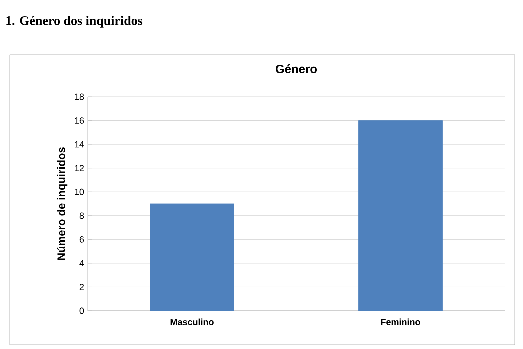 This screenshot has height=349, width=523. I want to click on y-tick-label: 8, so click(82, 216).